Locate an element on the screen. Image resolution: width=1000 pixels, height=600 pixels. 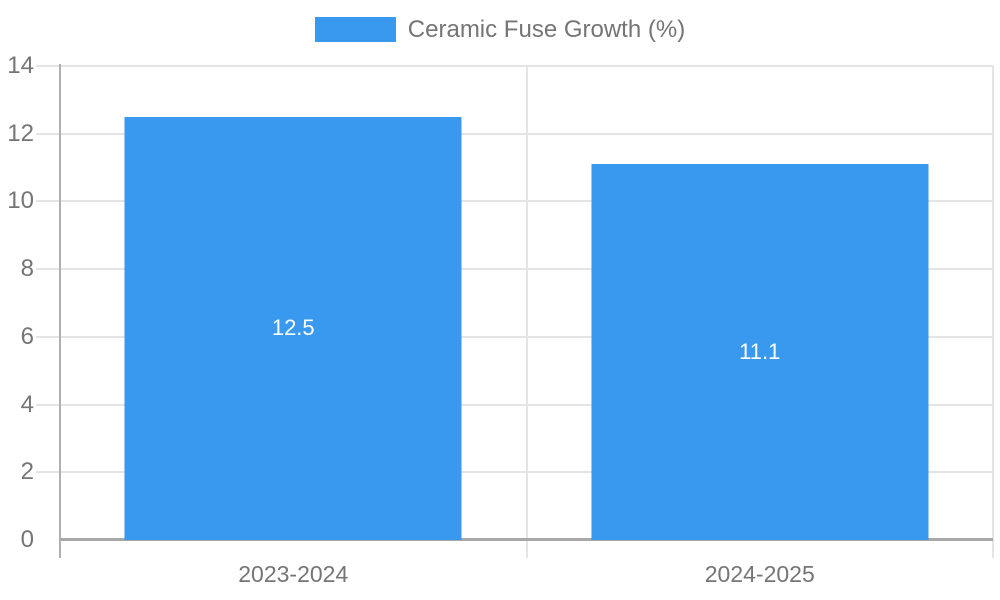
legend-swatch is located at coordinates (355, 29).